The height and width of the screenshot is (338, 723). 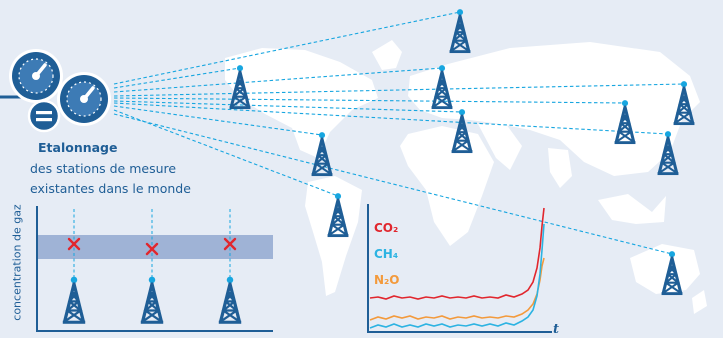 I want to click on gas-concentration-chart, so click(x=459, y=268).